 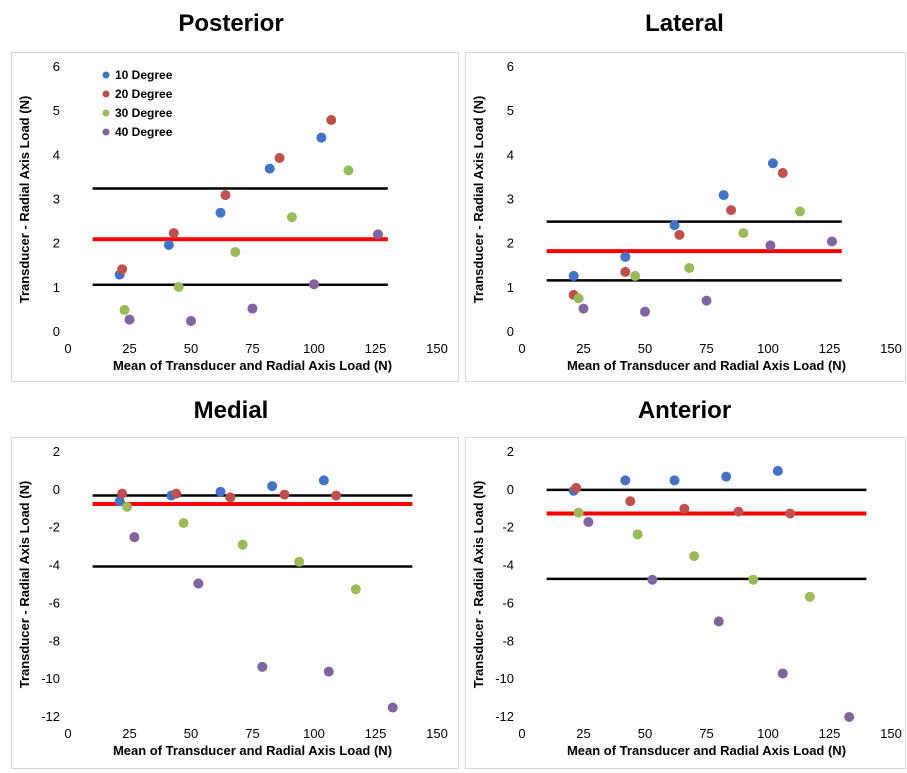 I want to click on legend-entry: 20 Degree, so click(x=144, y=94).